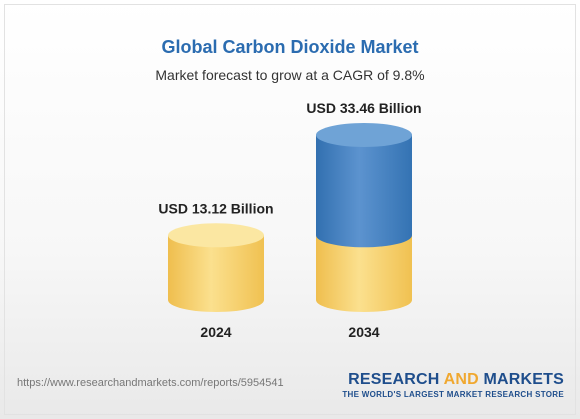  What do you see at coordinates (364, 191) in the screenshot?
I see `bar-2034-growth-segment` at bounding box center [364, 191].